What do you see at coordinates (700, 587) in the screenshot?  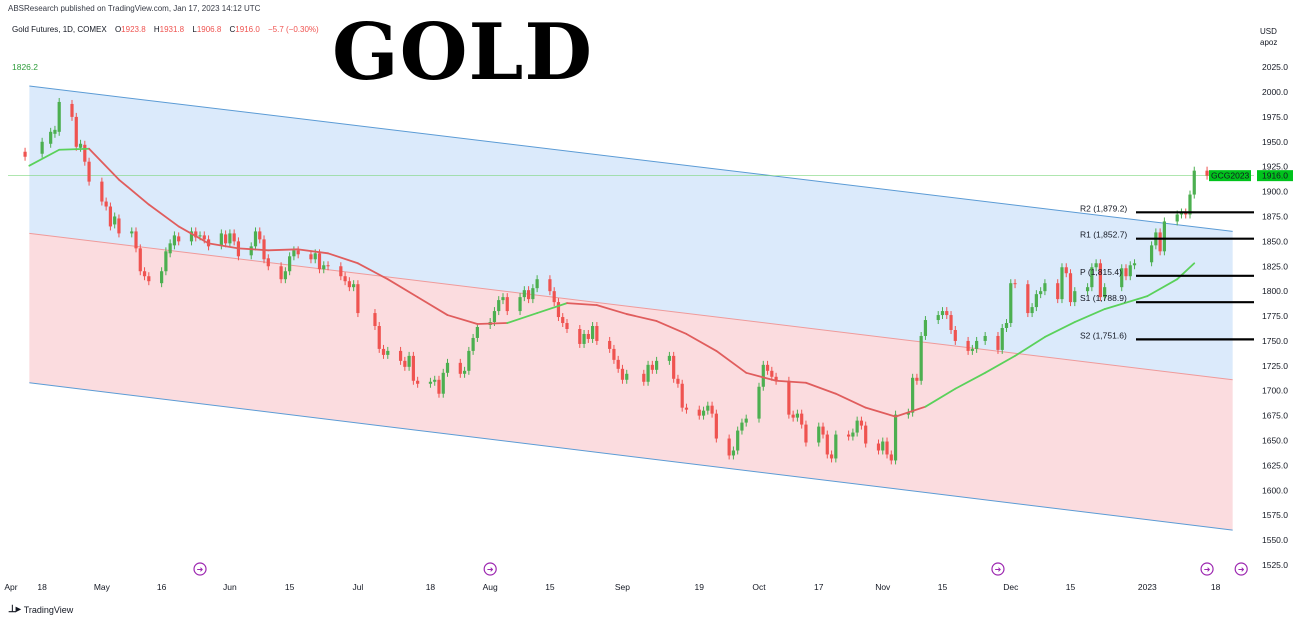 I see `x-axis-tick-label: 19` at bounding box center [700, 587].